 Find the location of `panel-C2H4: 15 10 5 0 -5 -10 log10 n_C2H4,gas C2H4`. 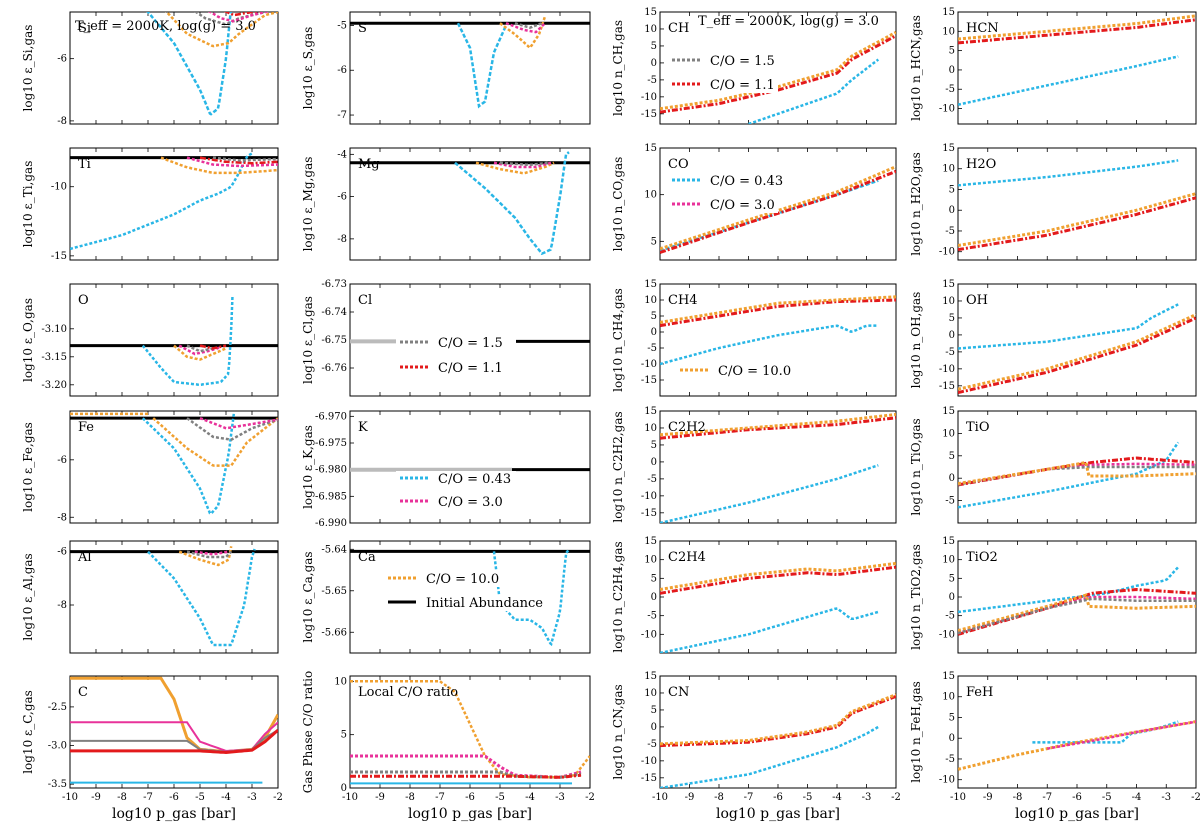

panel-C2H4: 15 10 5 0 -5 -10 log10 n_C2H4,gas C2H4 is located at coordinates (754, 595).